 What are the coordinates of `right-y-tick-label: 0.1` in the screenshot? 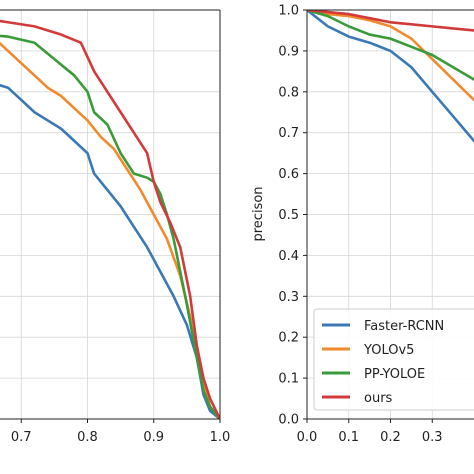 It's located at (288, 379).